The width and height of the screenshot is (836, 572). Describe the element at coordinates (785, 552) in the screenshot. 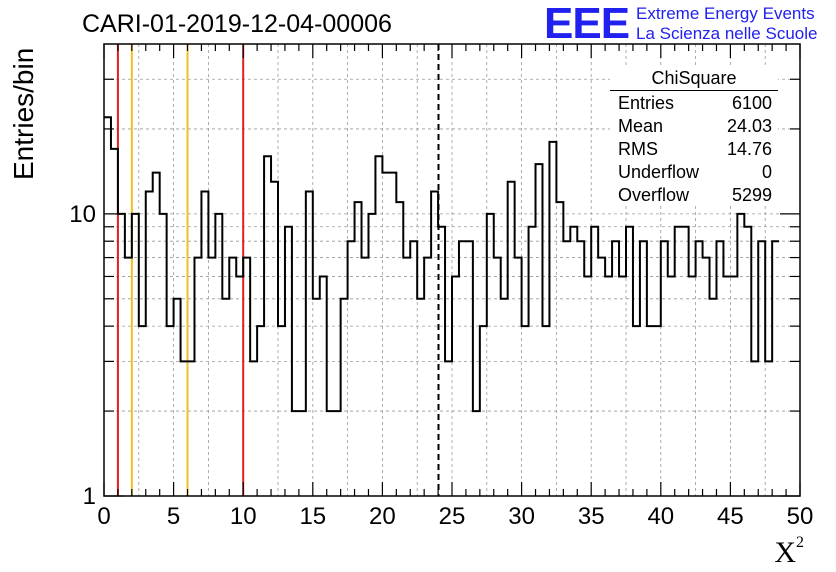

I see `x-axis-label-base: X` at that location.